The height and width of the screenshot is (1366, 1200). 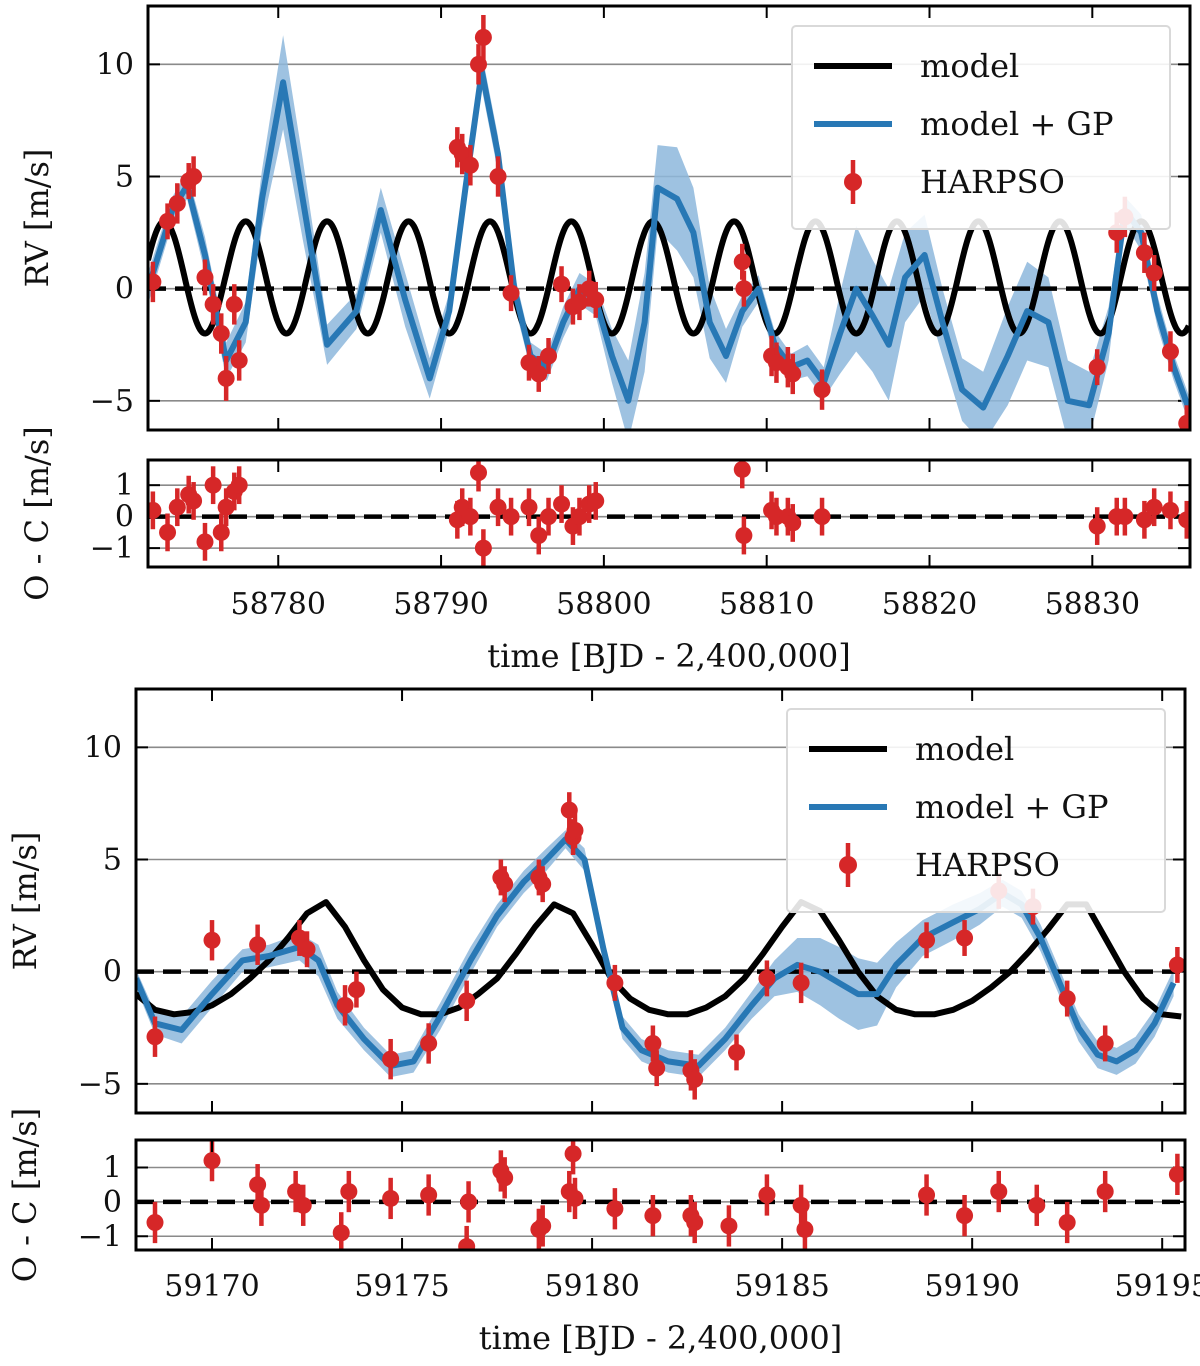 What do you see at coordinates (781, 1286) in the screenshot?
I see `xtick-label: 59185` at bounding box center [781, 1286].